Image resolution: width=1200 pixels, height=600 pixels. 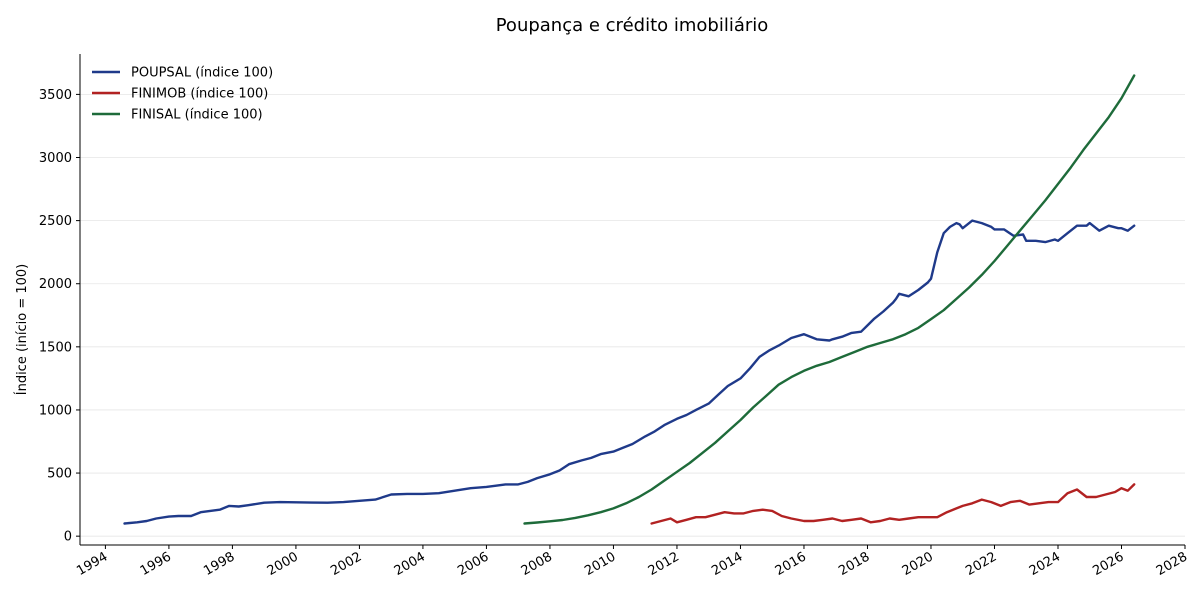 I want to click on x-tick-label: 2020, so click(x=918, y=564).